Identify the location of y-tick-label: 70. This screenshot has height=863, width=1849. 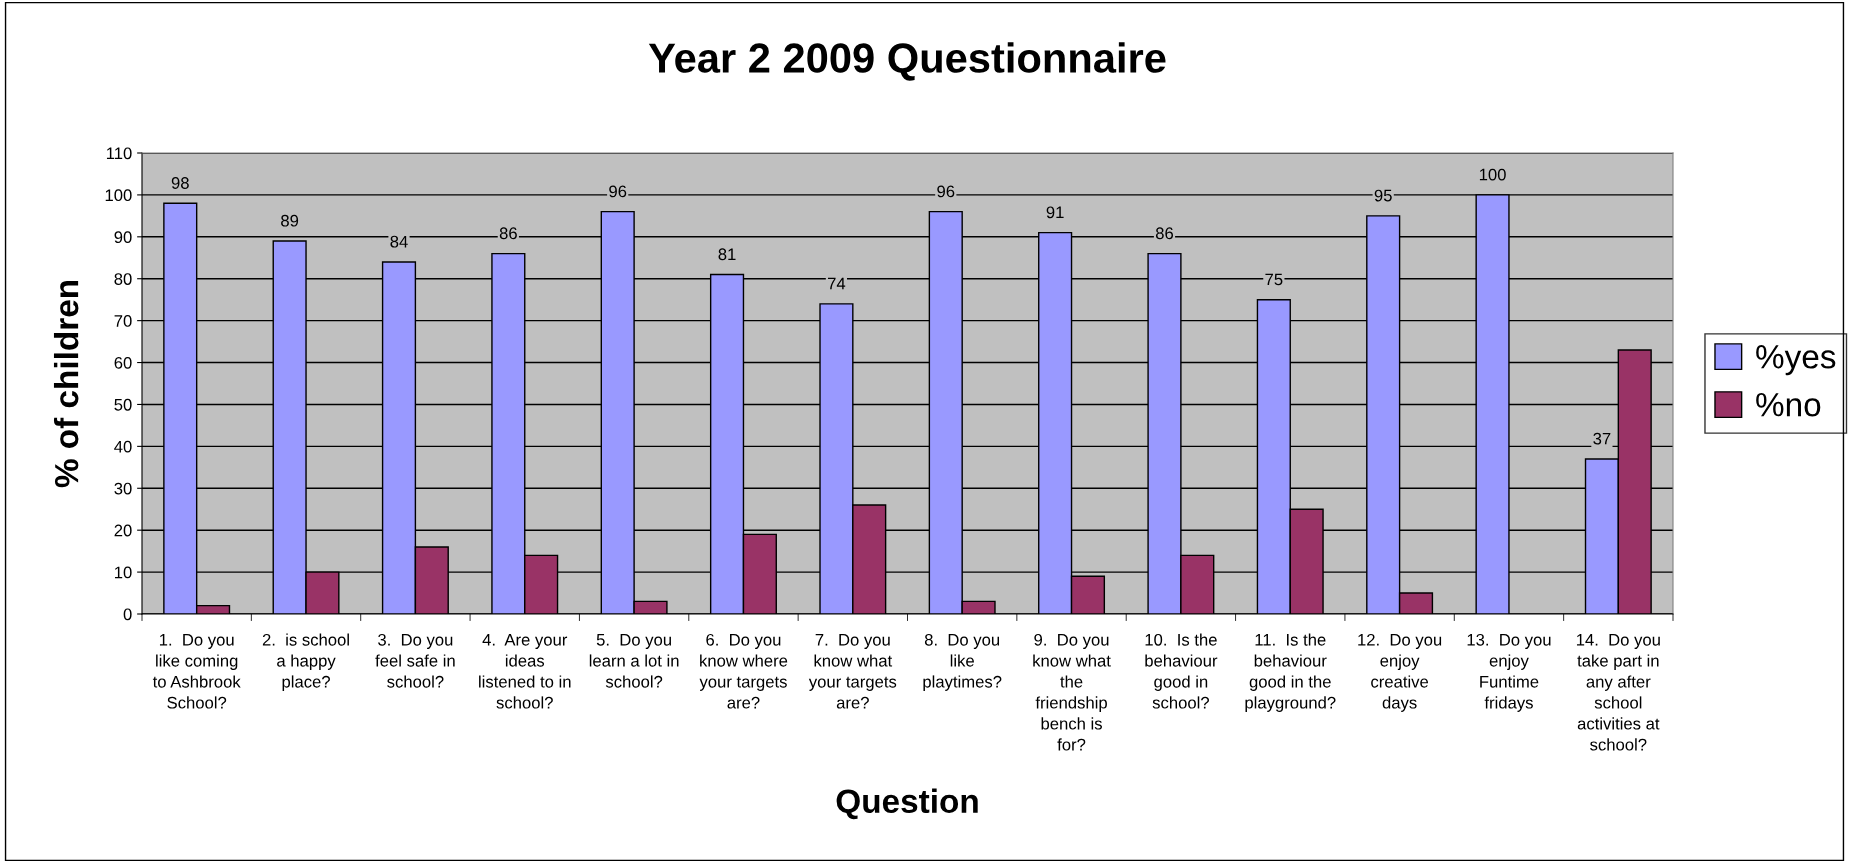
(123, 321).